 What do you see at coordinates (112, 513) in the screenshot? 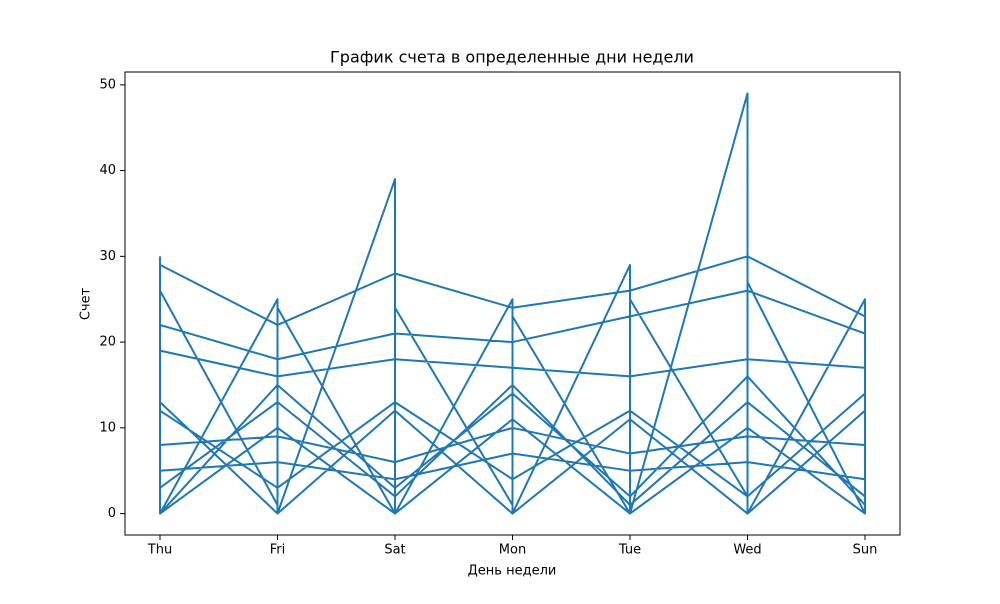
I see `y-tick-label: 0` at bounding box center [112, 513].